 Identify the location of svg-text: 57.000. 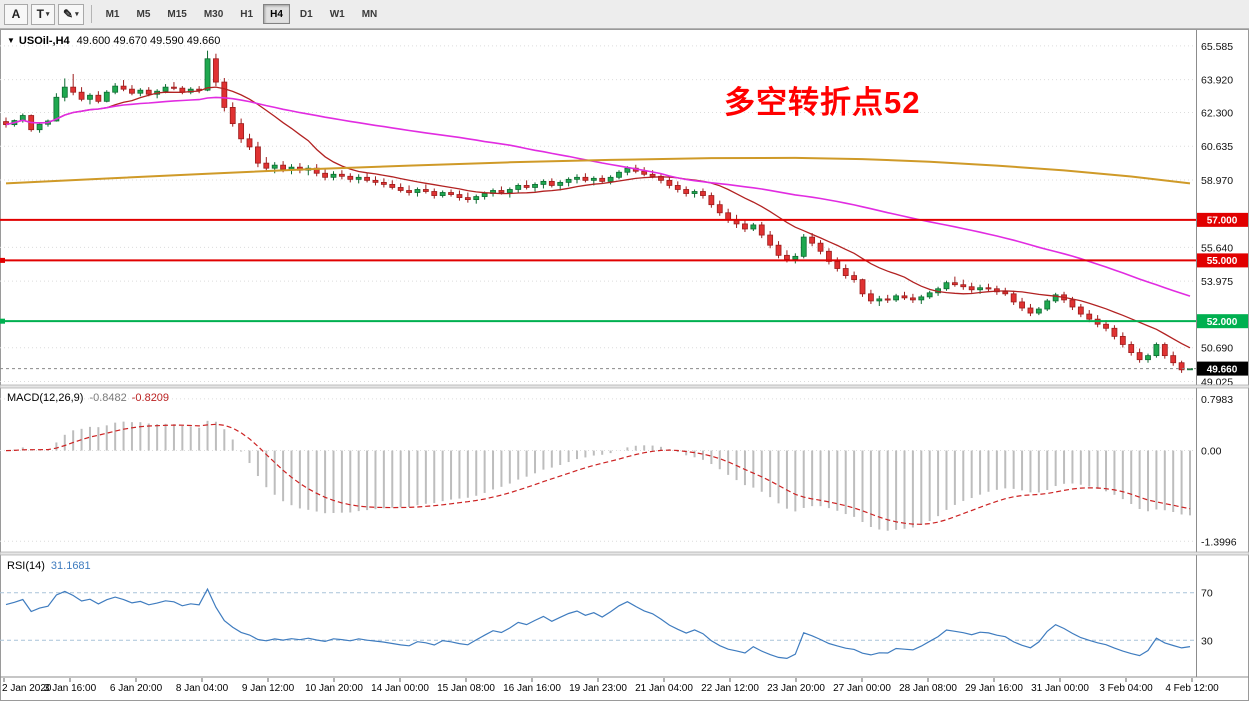
(1222, 221).